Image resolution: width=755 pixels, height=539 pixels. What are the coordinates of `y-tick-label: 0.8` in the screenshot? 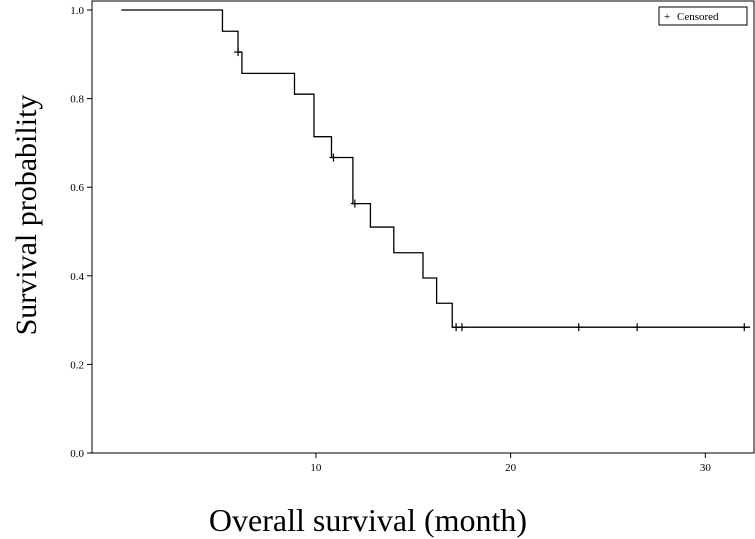 It's located at (77, 100).